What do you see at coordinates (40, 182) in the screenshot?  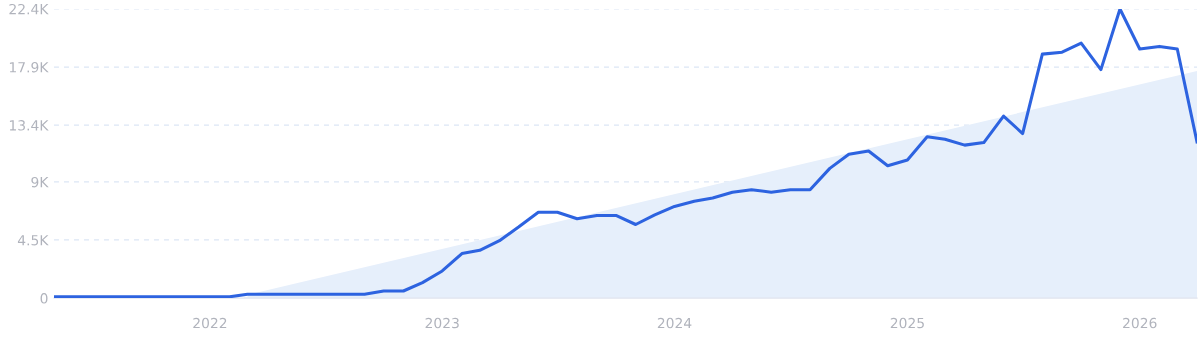 I see `y-tick-label: 9K` at bounding box center [40, 182].